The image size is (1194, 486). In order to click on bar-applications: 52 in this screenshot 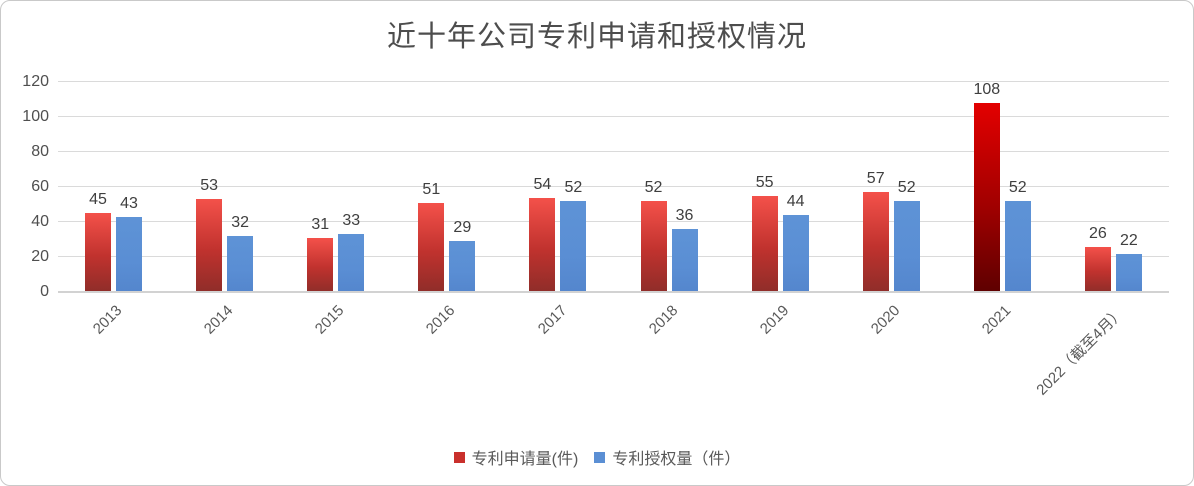, I will do `click(653, 235)`.